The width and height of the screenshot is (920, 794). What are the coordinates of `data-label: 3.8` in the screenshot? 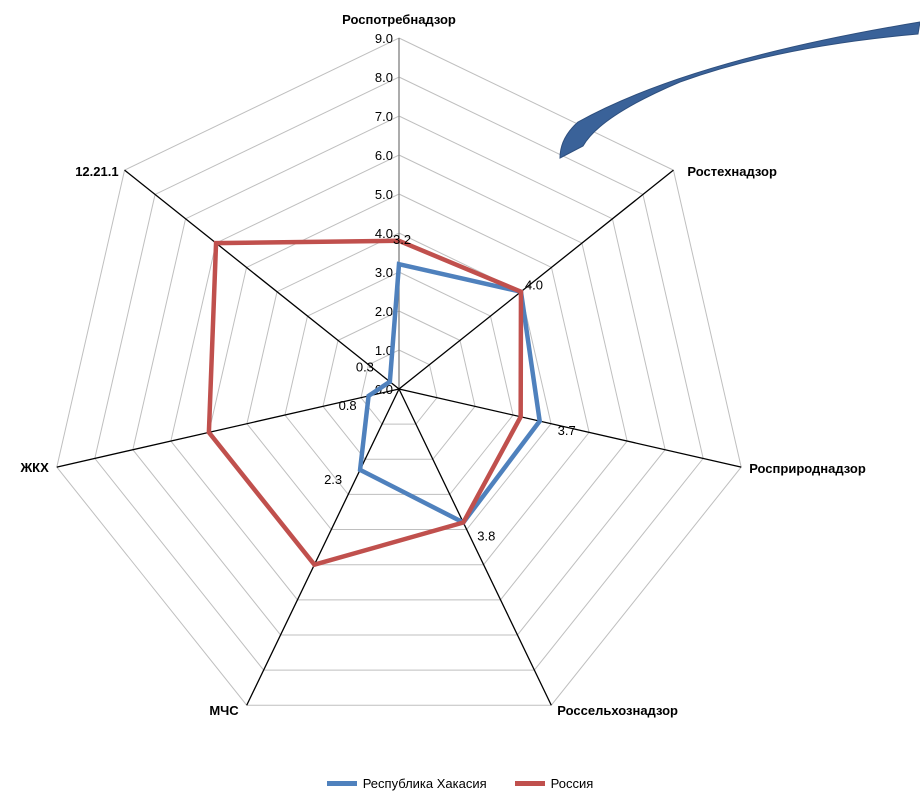 It's located at (486, 536).